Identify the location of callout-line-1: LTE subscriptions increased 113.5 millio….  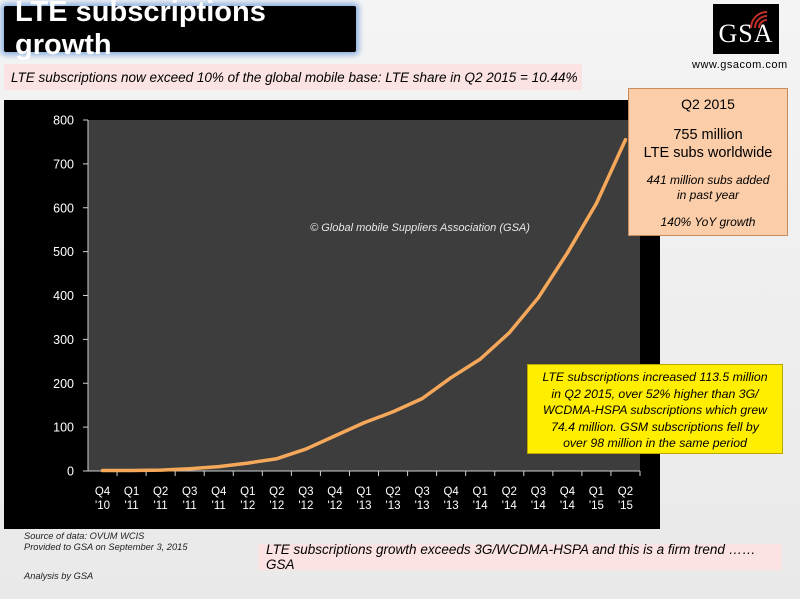
(655, 377).